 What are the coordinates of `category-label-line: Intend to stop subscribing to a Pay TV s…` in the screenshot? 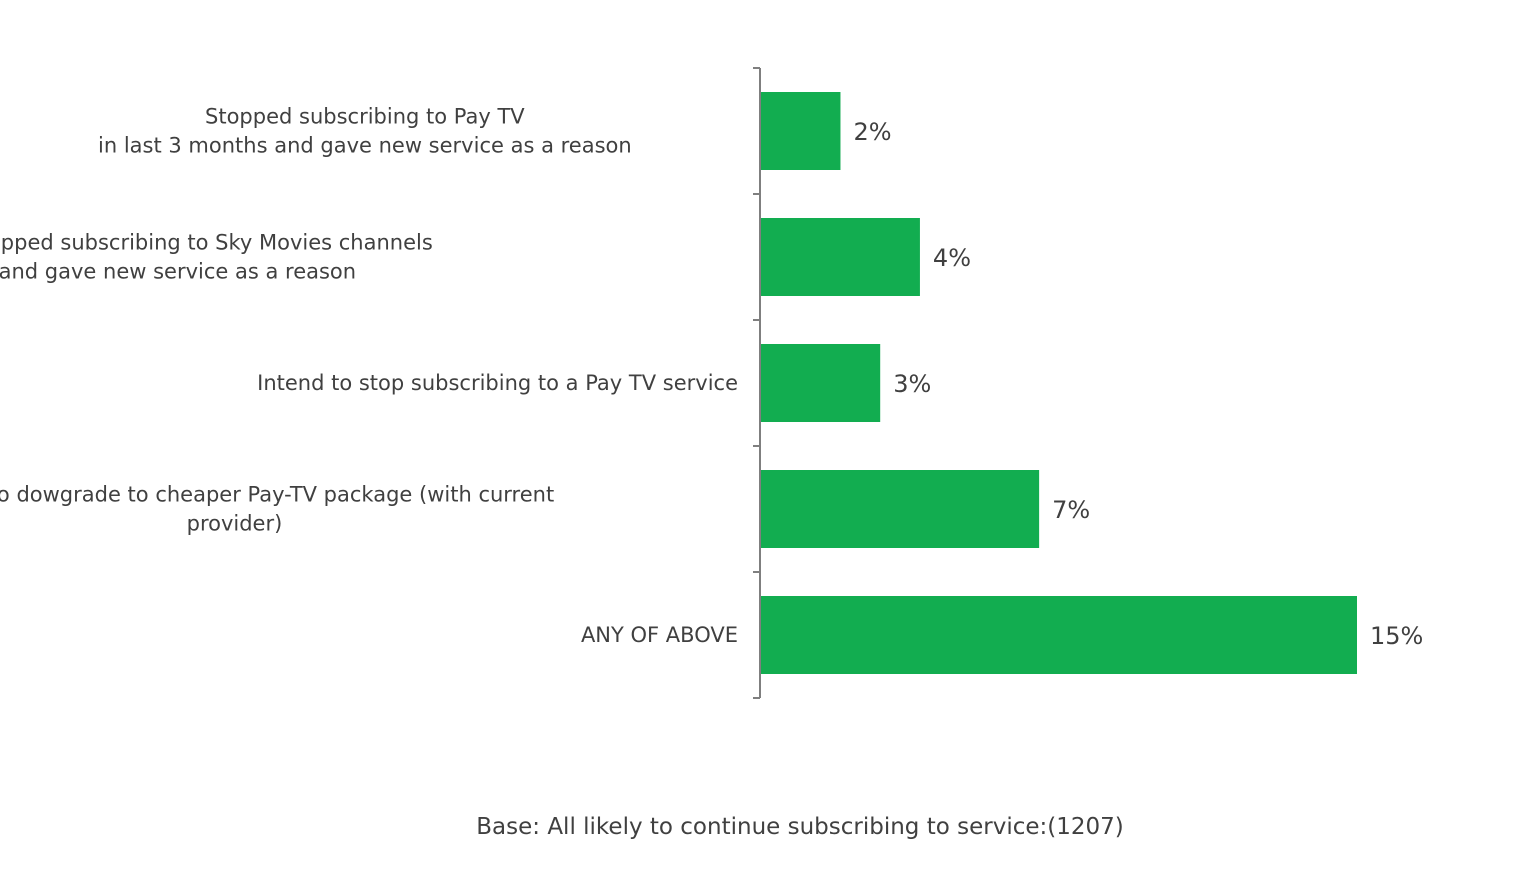 It's located at (497, 383).